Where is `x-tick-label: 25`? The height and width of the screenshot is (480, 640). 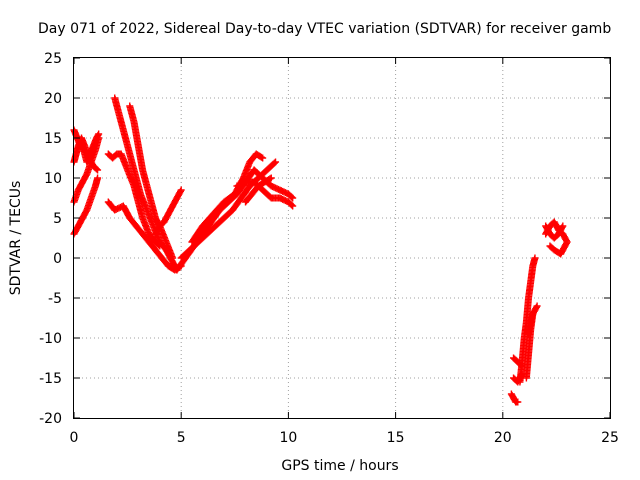 x-tick-label: 25 is located at coordinates (610, 438).